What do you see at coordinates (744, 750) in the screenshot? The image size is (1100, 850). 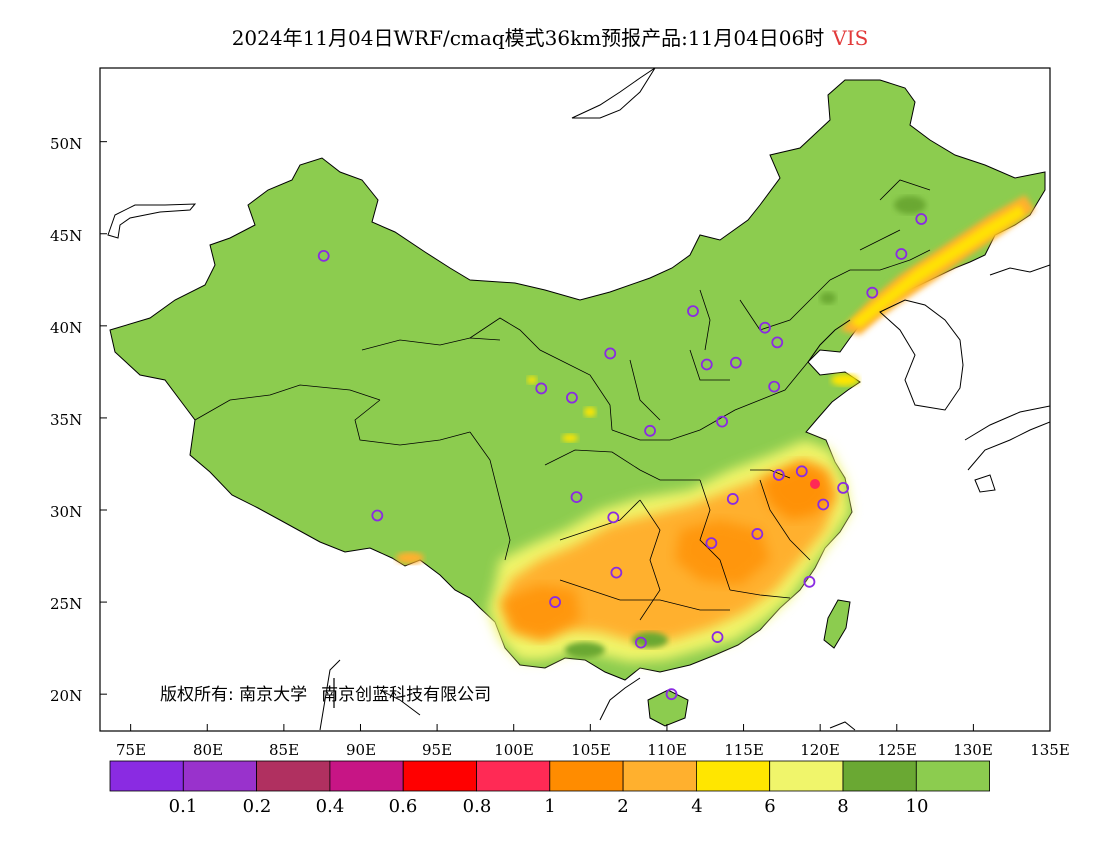 I see `lon-label-115: 115E` at bounding box center [744, 750].